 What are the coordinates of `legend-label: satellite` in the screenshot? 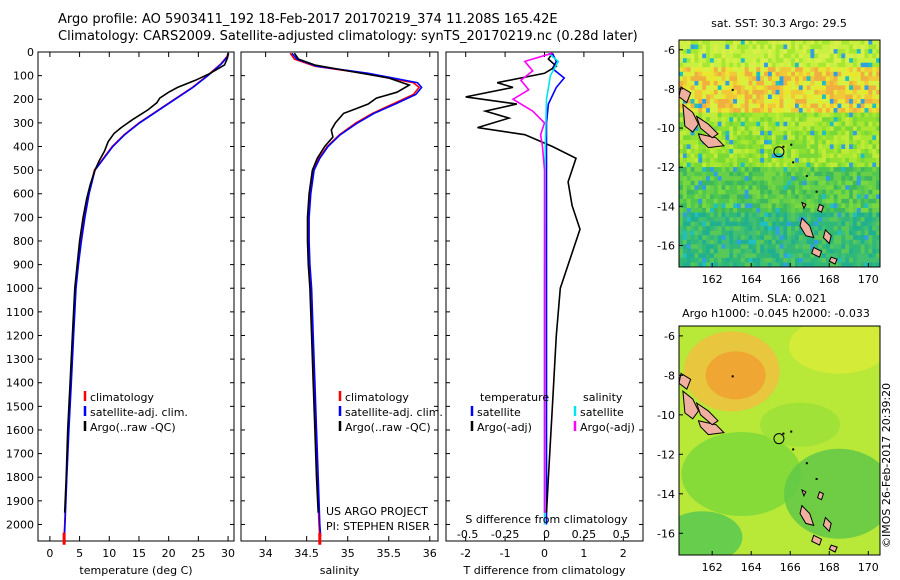 It's located at (499, 412).